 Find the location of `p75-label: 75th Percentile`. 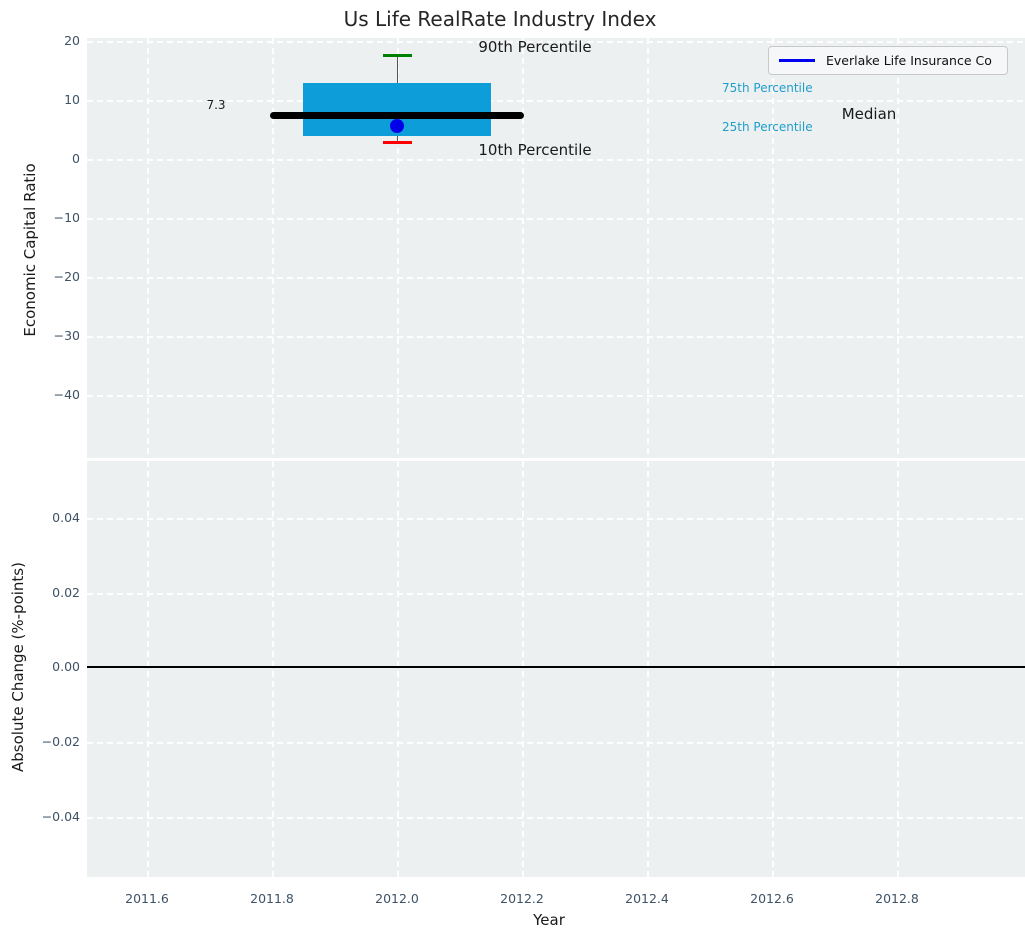

p75-label: 75th Percentile is located at coordinates (767, 88).